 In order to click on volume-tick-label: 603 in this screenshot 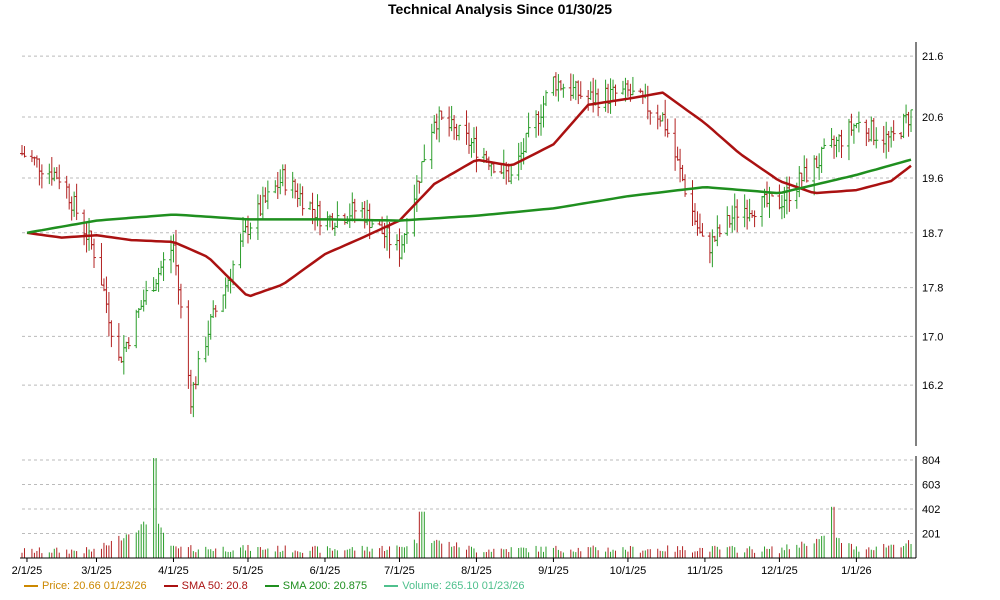, I will do `click(931, 486)`.